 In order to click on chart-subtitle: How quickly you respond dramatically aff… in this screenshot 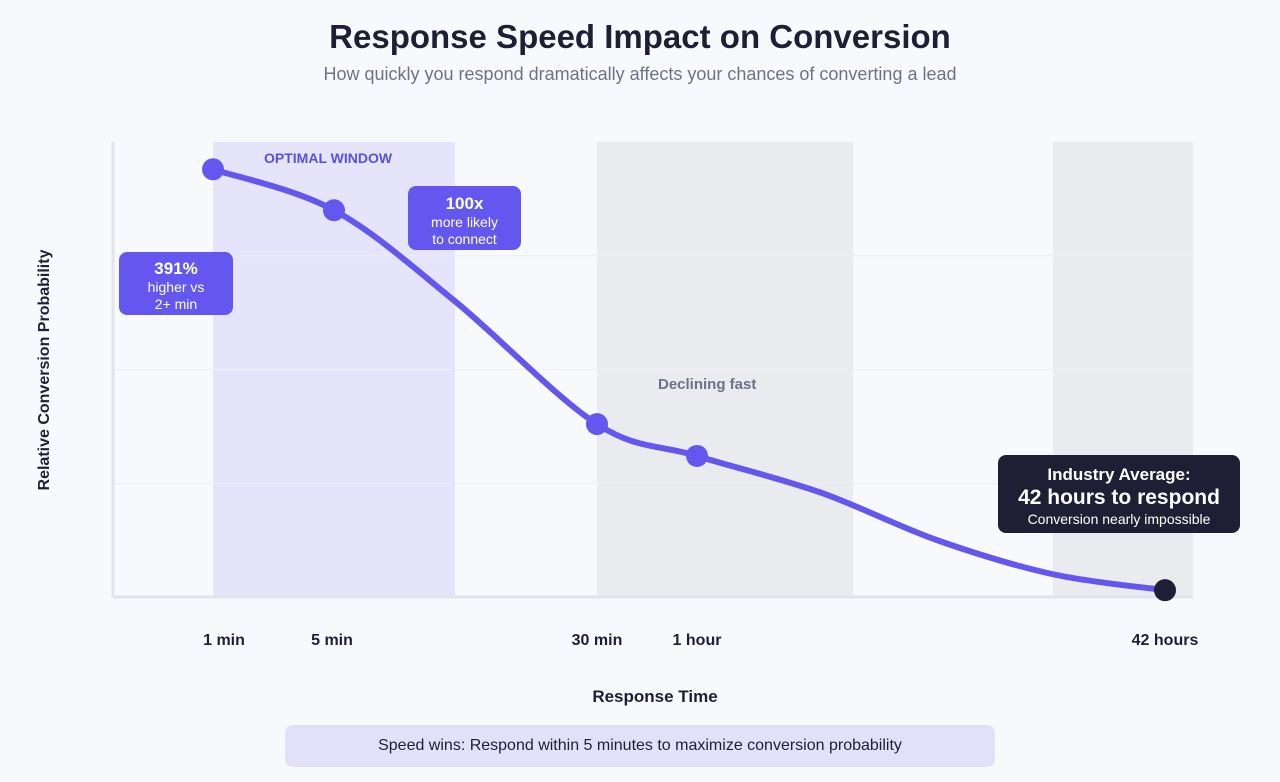, I will do `click(640, 74)`.